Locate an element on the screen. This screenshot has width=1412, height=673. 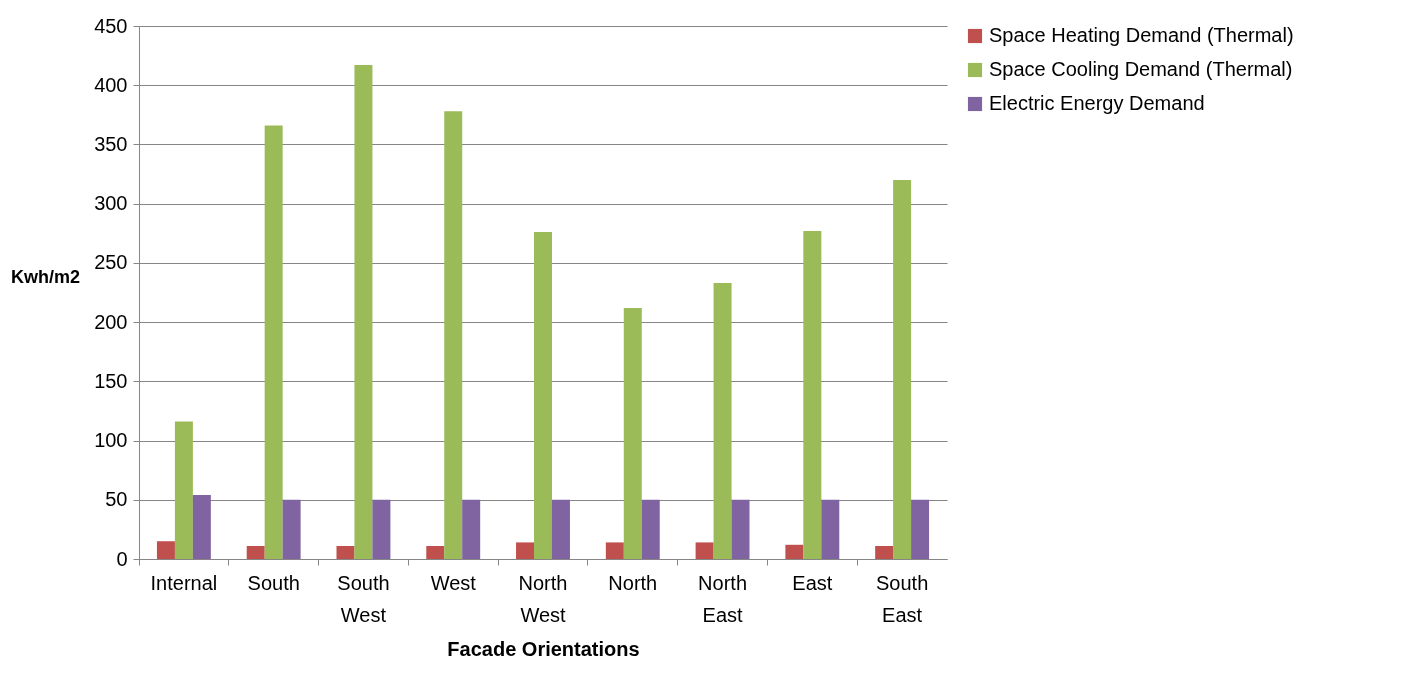
x-tick-label: South East is located at coordinates (902, 598).